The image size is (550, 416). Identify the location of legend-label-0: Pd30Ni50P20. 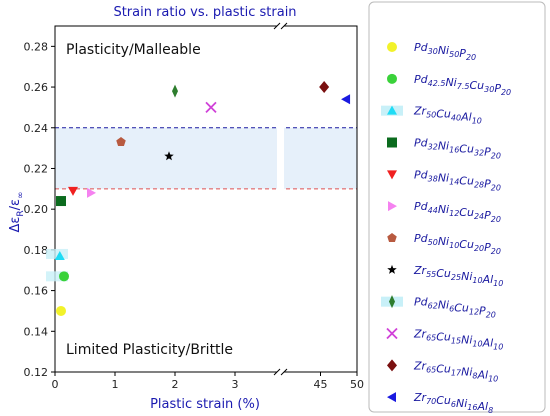
(445, 51).